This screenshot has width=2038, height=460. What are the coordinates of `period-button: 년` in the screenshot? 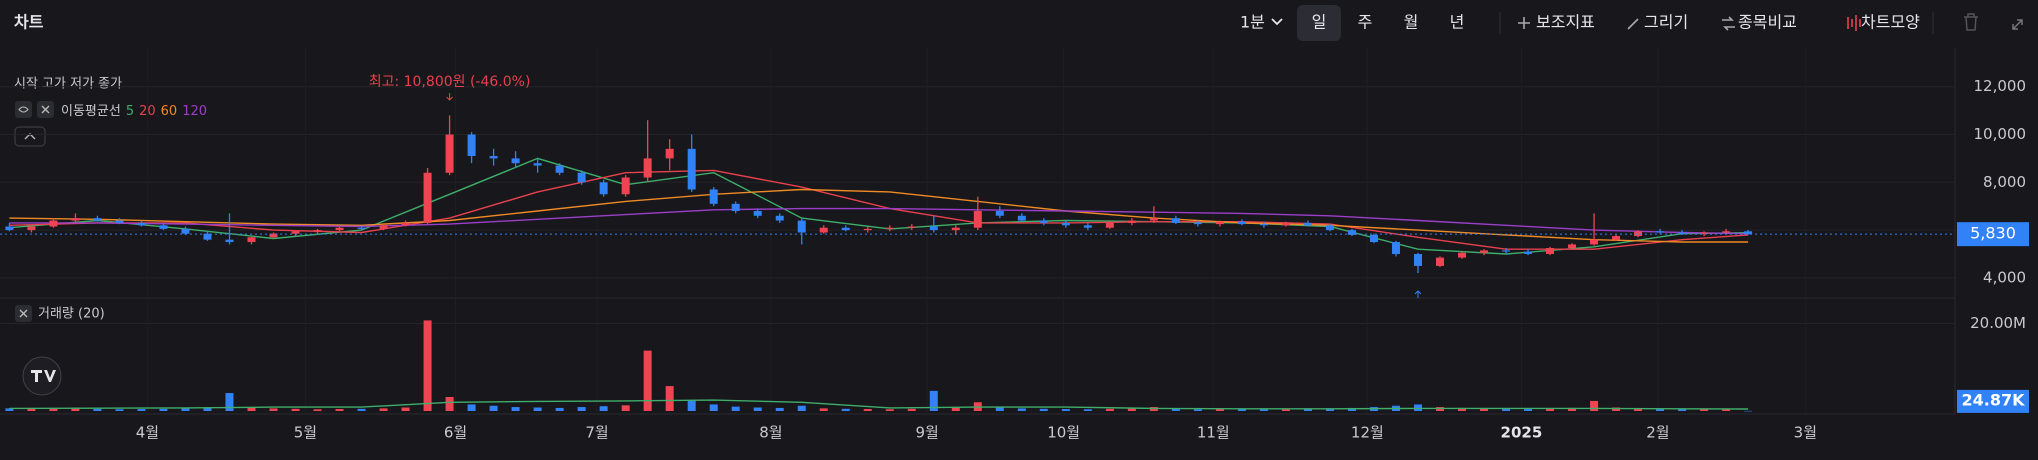 It's located at (1457, 22).